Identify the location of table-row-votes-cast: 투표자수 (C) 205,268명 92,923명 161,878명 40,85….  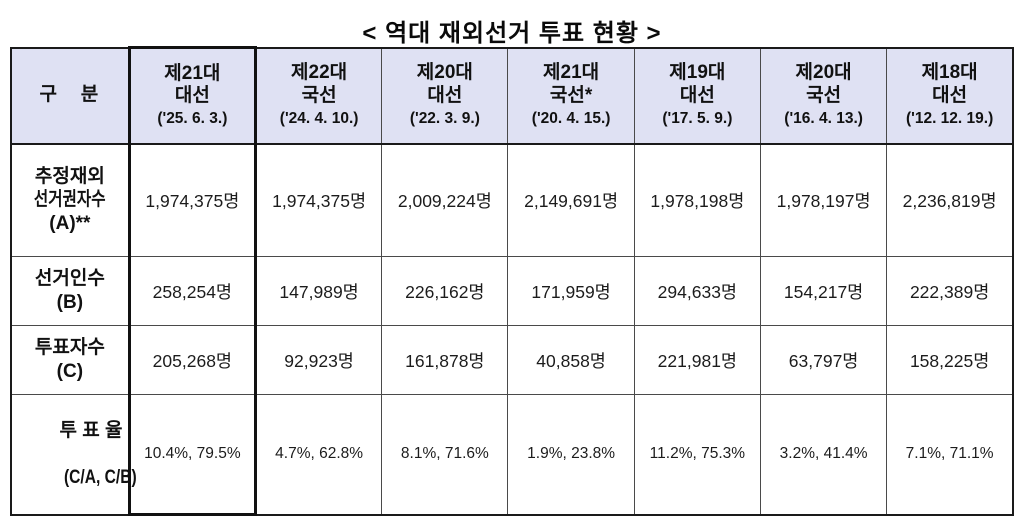
(512, 360).